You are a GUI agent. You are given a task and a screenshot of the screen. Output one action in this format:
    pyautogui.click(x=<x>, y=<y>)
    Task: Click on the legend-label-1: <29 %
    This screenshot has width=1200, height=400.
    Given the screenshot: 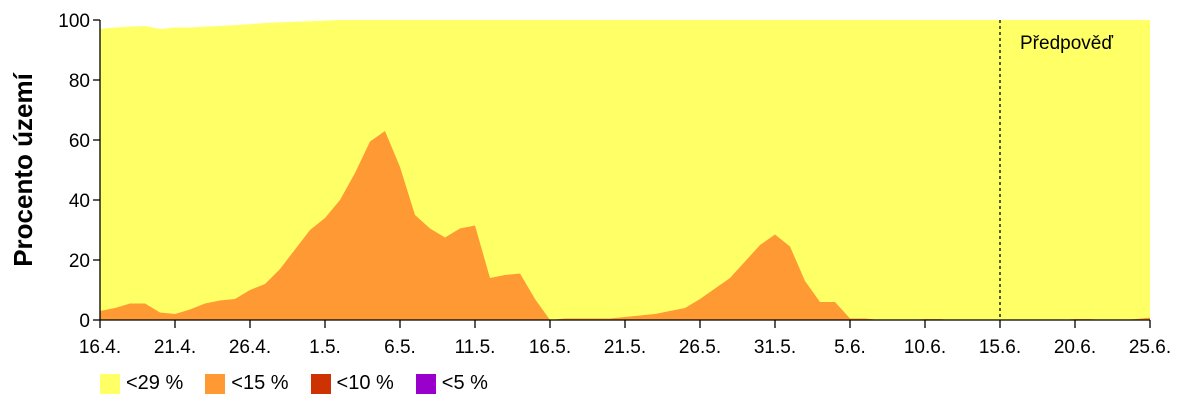 What is the action you would take?
    pyautogui.click(x=155, y=383)
    